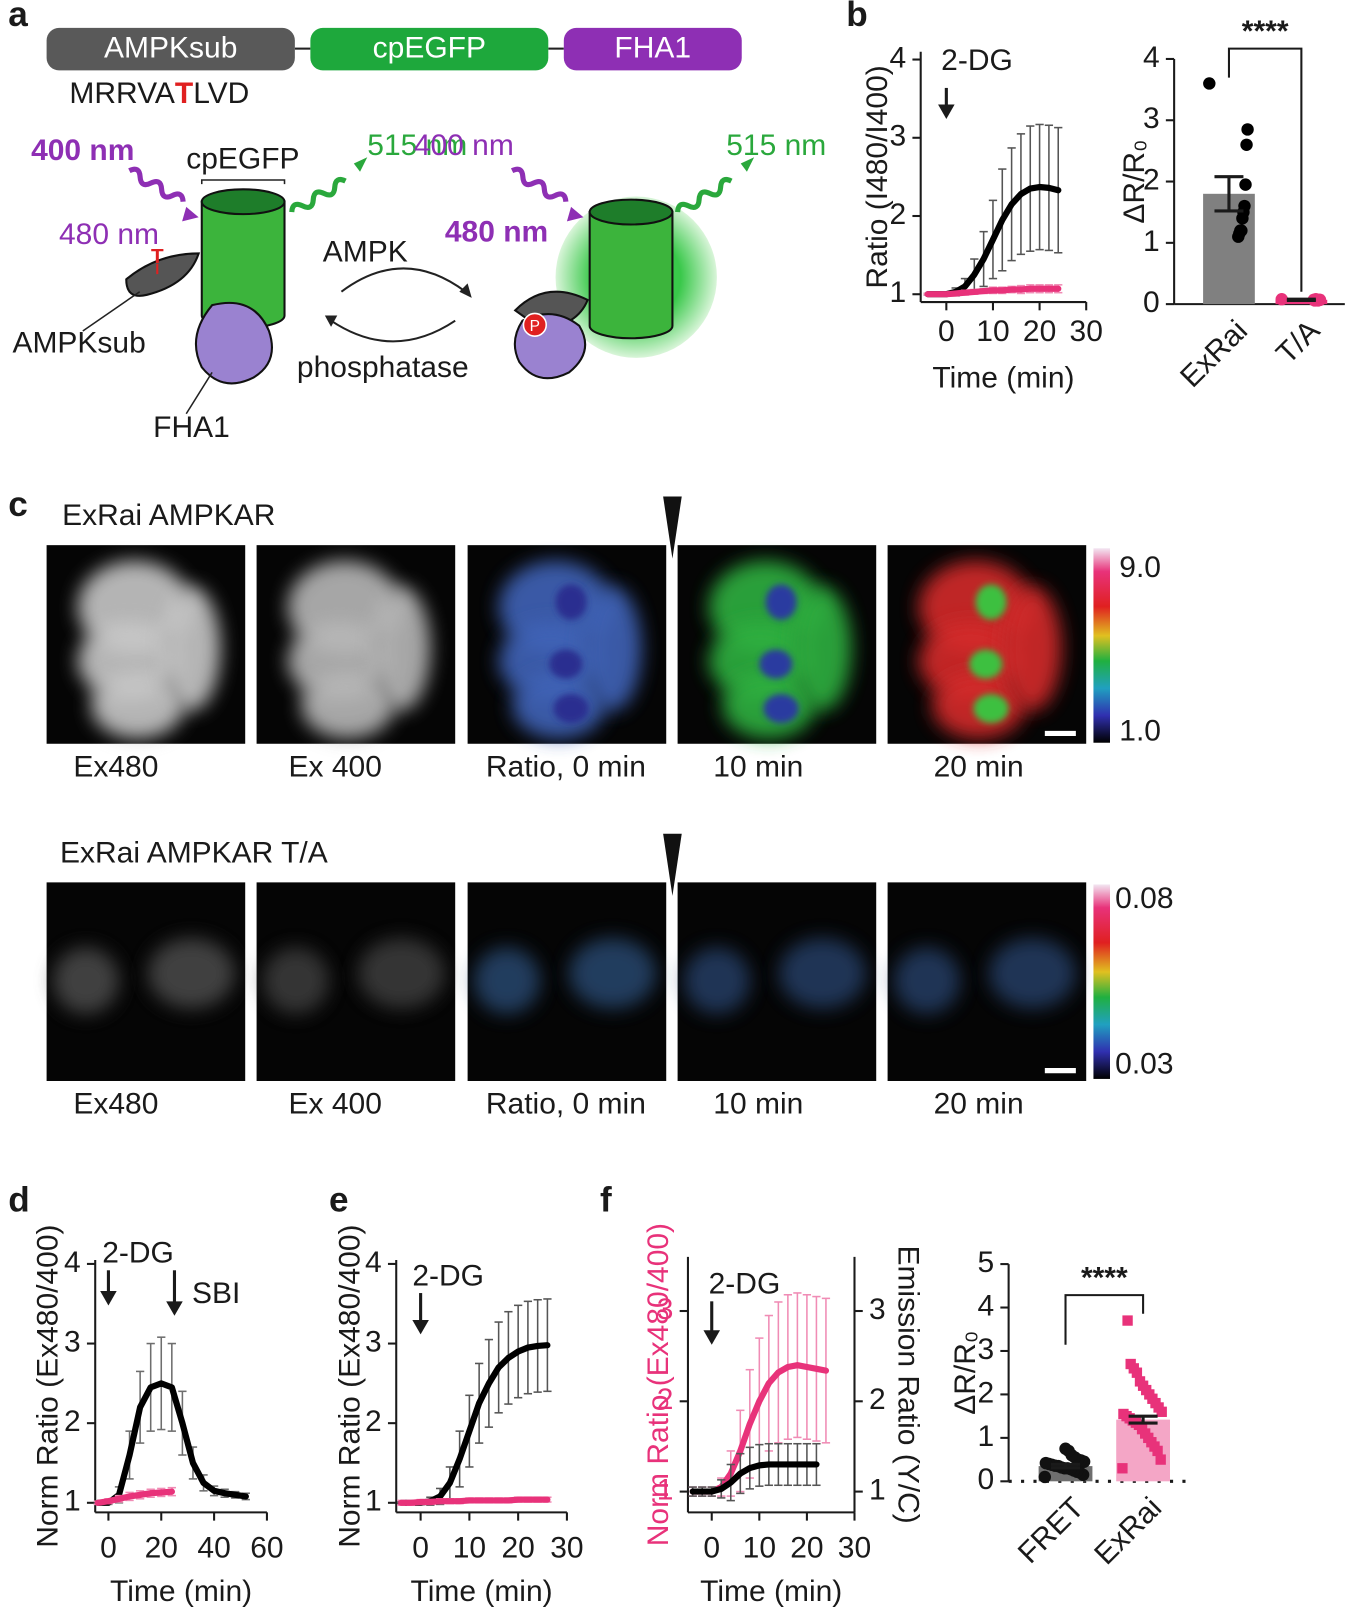 This screenshot has height=1622, width=1349. What do you see at coordinates (365, 251) in the screenshot?
I see `kinase-label: AMPK` at bounding box center [365, 251].